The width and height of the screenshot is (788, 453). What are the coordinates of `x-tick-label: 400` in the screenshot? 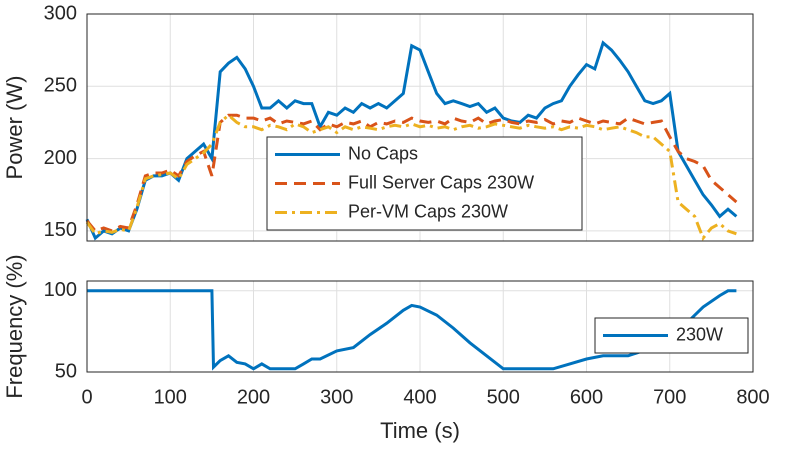 It's located at (419, 397).